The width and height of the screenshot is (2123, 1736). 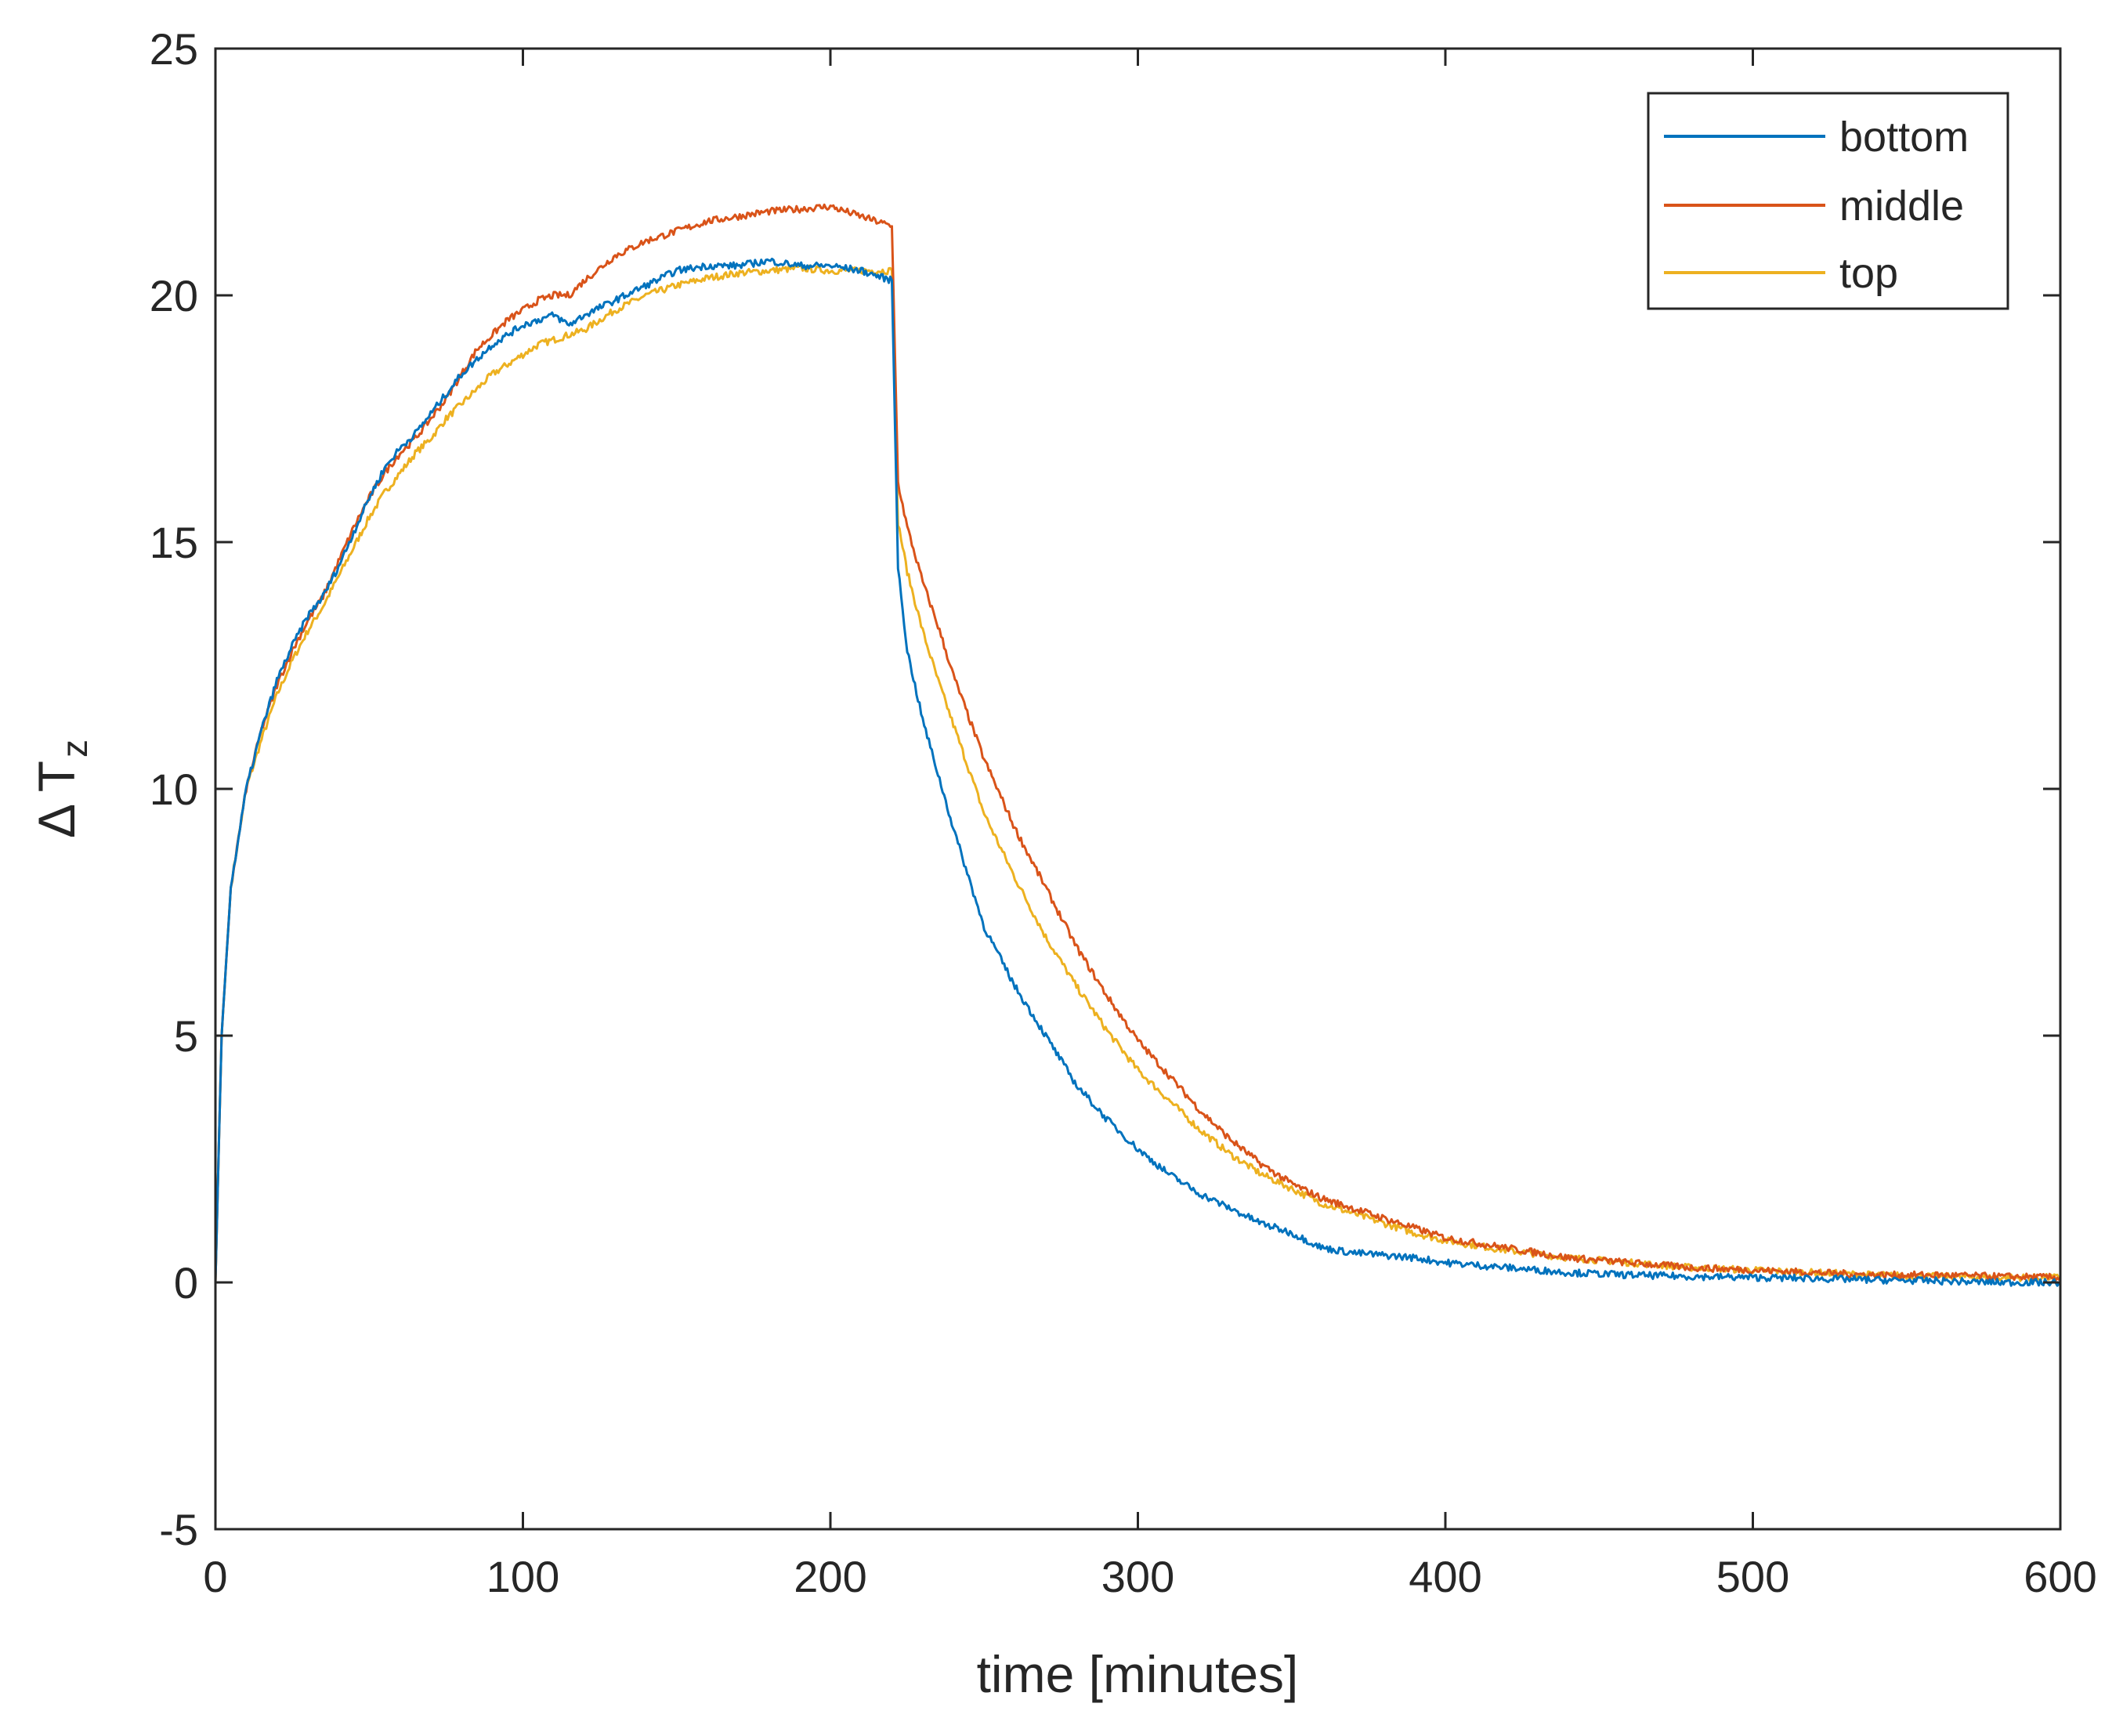 What do you see at coordinates (1902, 206) in the screenshot?
I see `legend-label-middle: middle` at bounding box center [1902, 206].